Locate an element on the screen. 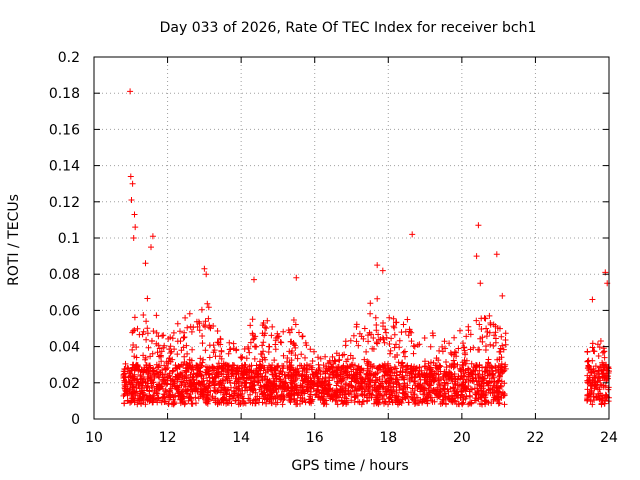 This screenshot has width=640, height=480. x-tick-label: 18 is located at coordinates (388, 438).